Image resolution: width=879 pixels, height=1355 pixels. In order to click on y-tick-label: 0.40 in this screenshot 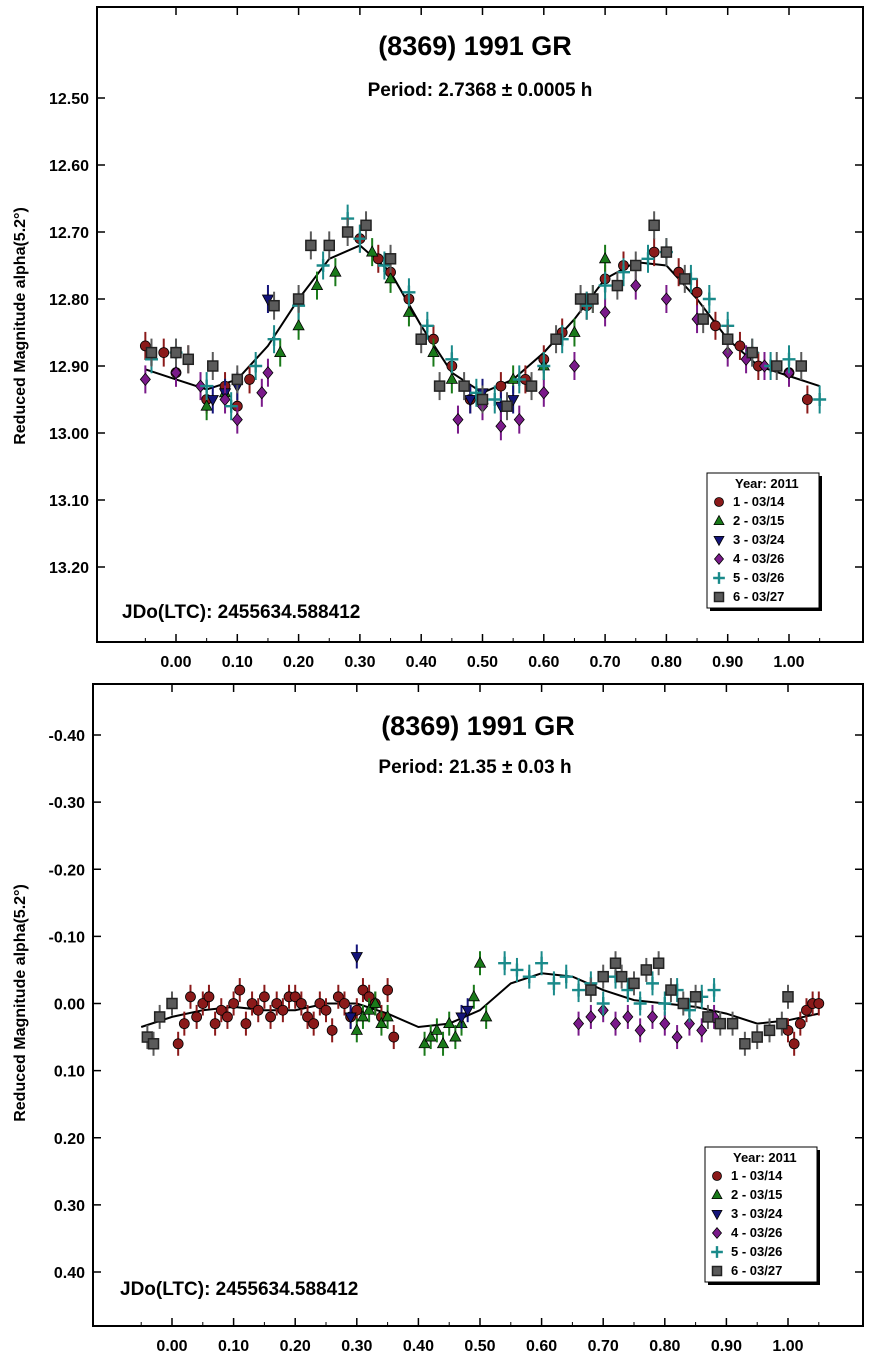, I will do `click(69, 1273)`.